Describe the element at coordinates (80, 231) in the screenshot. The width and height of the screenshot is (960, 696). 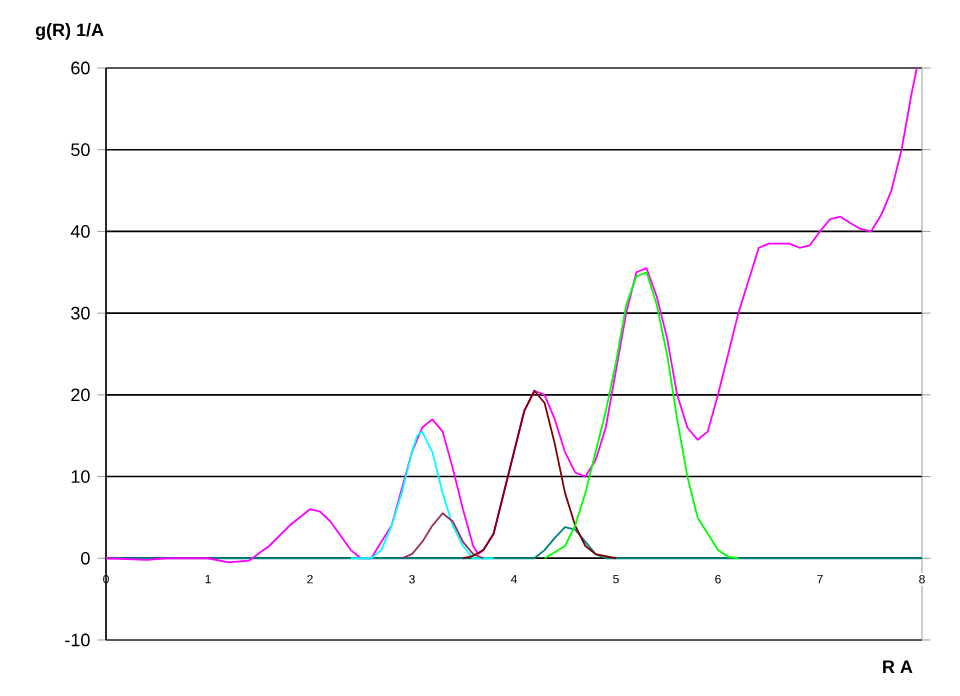
I see `y-tick-label: 40` at that location.